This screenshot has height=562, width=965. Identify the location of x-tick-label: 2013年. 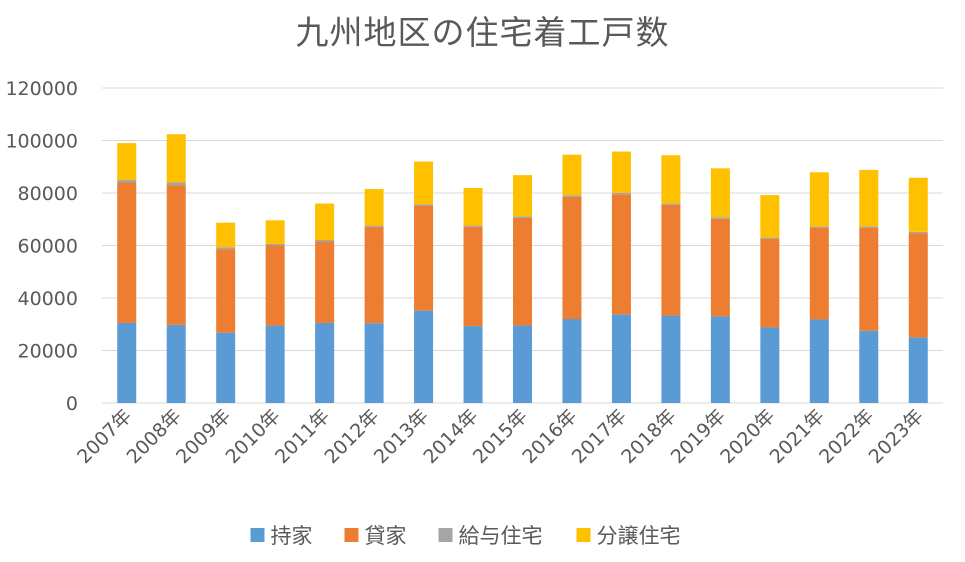
(401, 436).